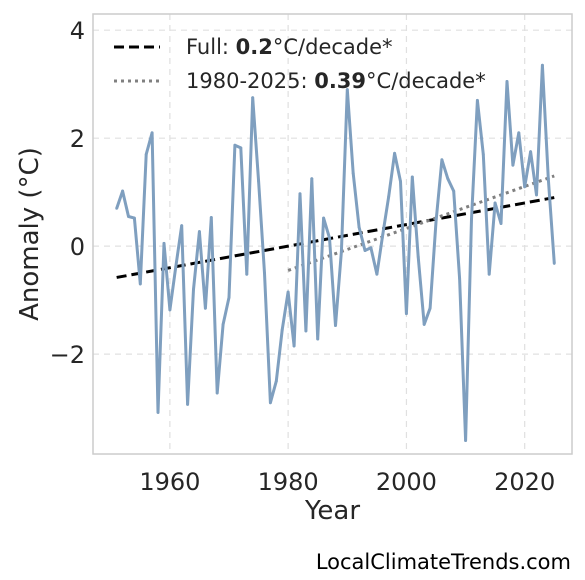 The height and width of the screenshot is (580, 585). Describe the element at coordinates (169, 482) in the screenshot. I see `x-tick-label: 1960` at that location.